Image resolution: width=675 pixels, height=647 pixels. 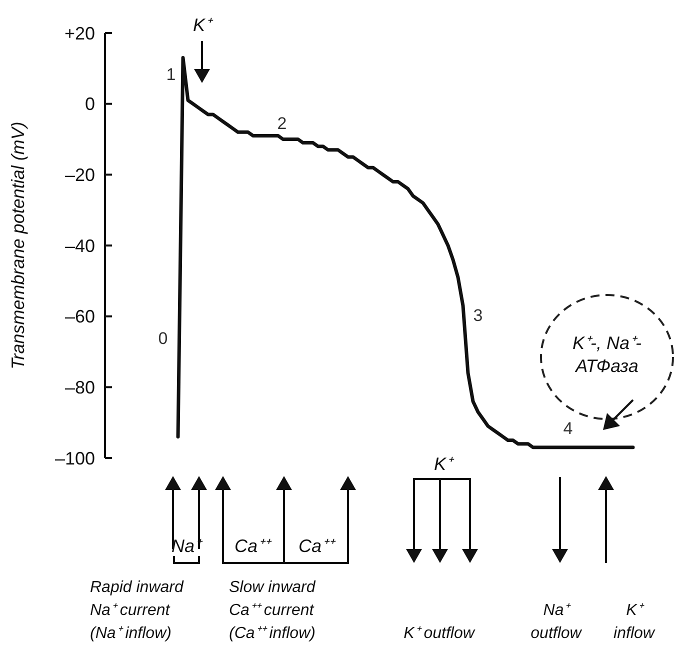 What do you see at coordinates (556, 622) in the screenshot?
I see `text: Na⁺ outflow` at bounding box center [556, 622].